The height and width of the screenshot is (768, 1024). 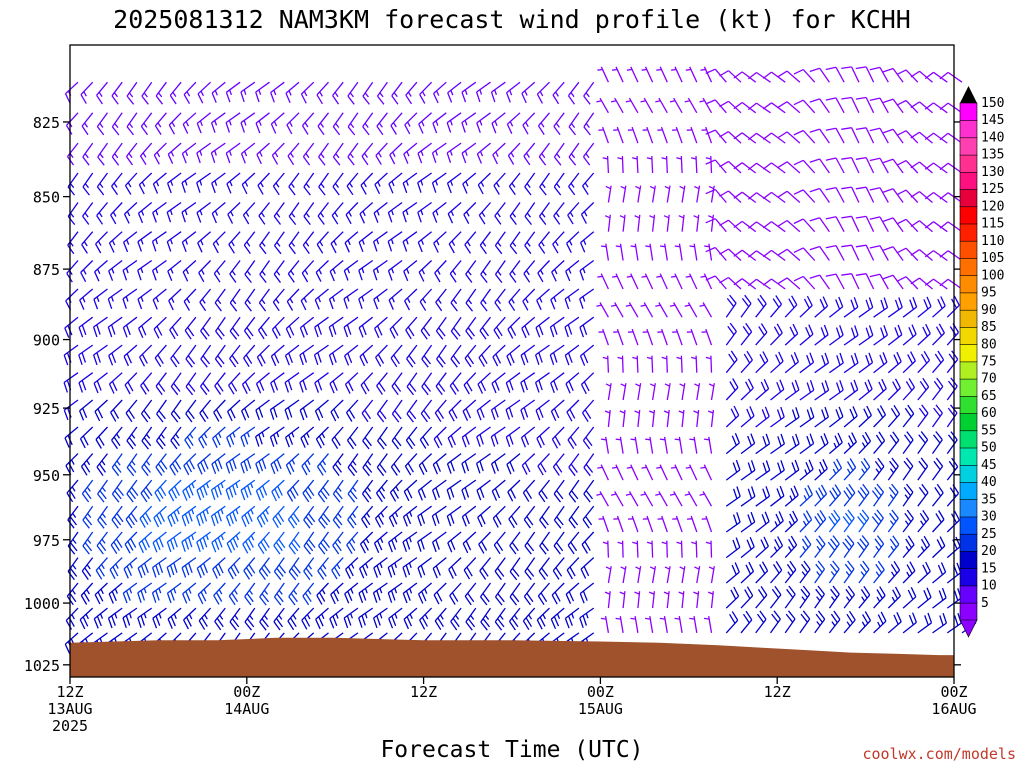 What do you see at coordinates (989, 586) in the screenshot?
I see `colorbar-label: 10` at bounding box center [989, 586].